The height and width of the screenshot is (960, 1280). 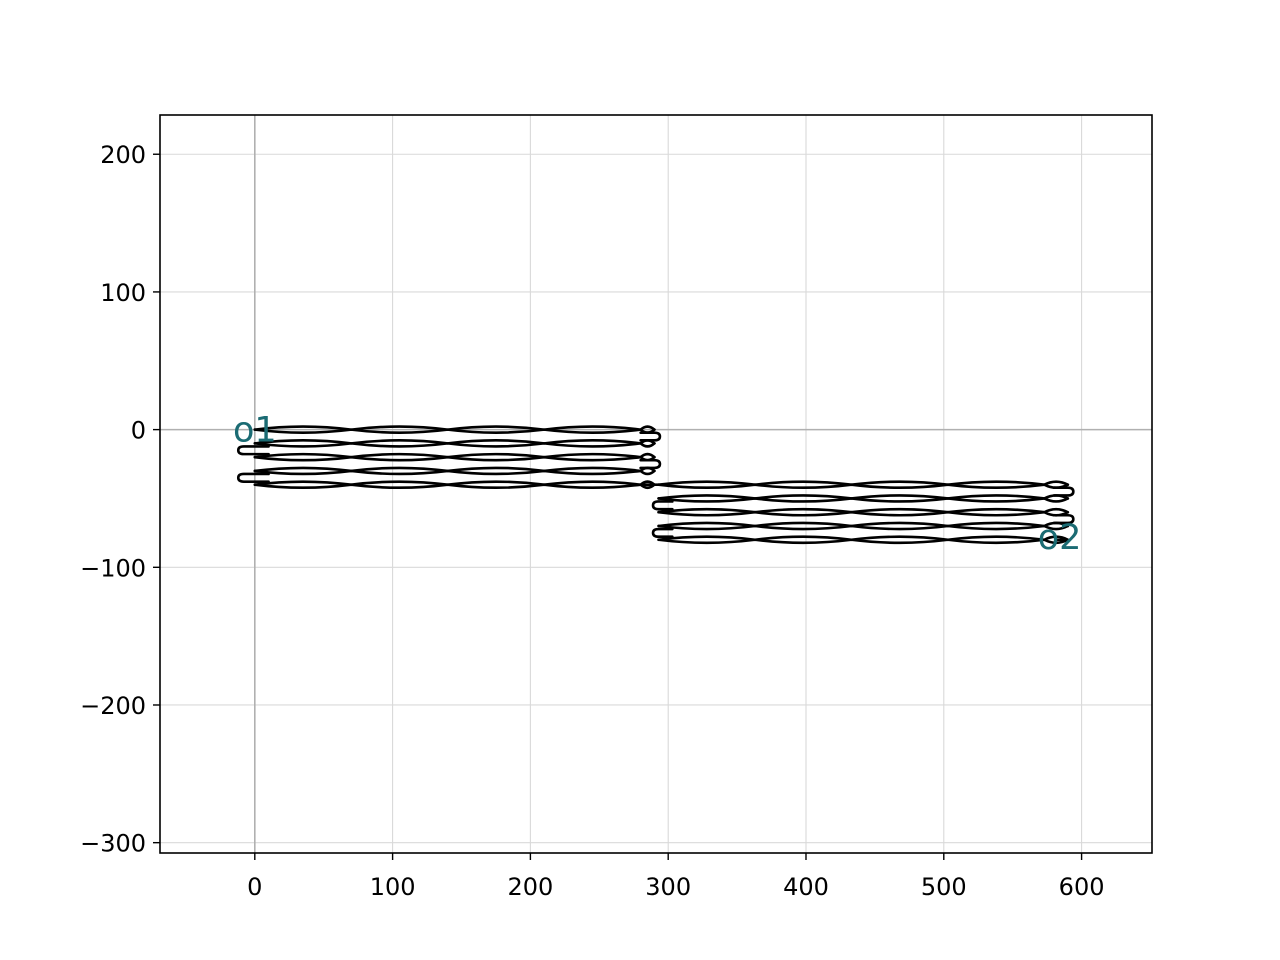 What do you see at coordinates (530, 887) in the screenshot?
I see `x-tick-label: 200` at bounding box center [530, 887].